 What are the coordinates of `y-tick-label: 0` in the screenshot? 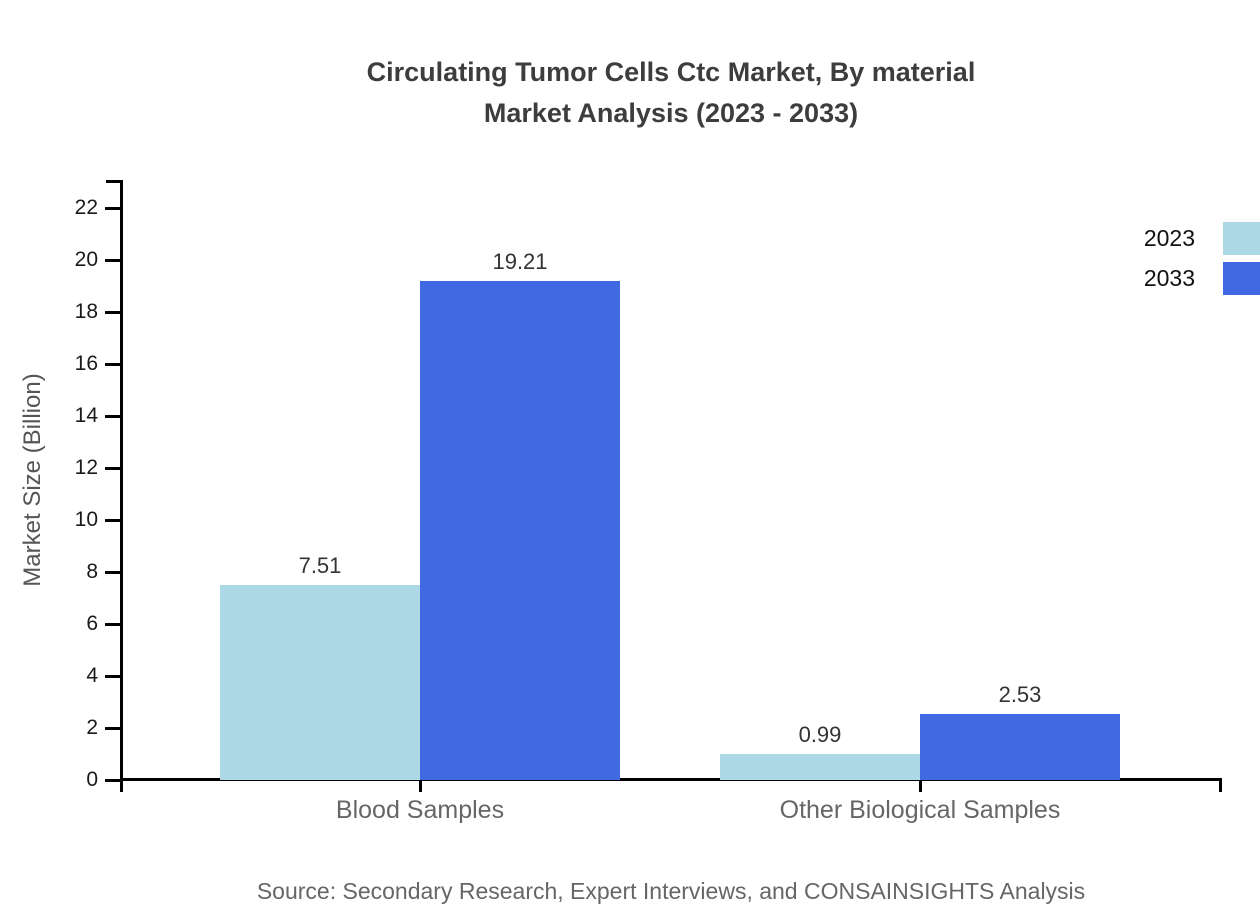 It's located at (92, 779).